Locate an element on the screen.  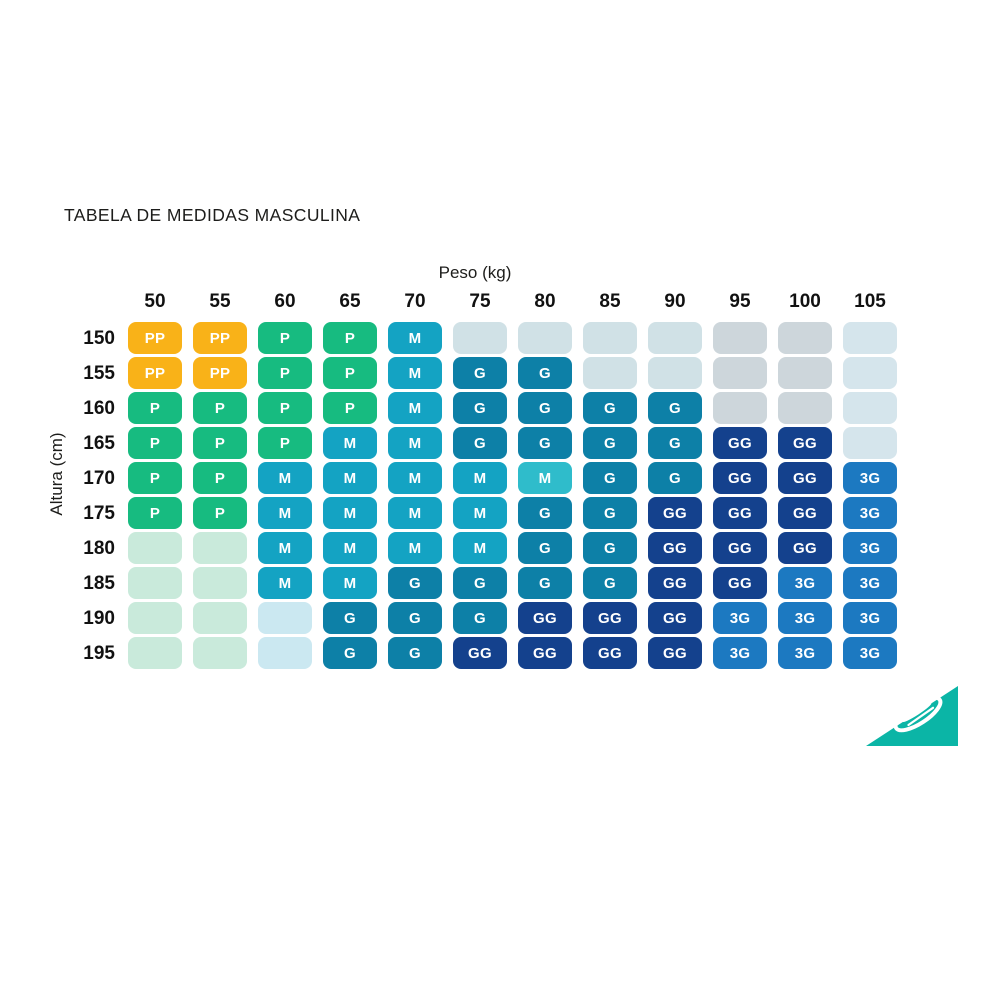
size-cell-195-100: 3G is located at coordinates (805, 653).